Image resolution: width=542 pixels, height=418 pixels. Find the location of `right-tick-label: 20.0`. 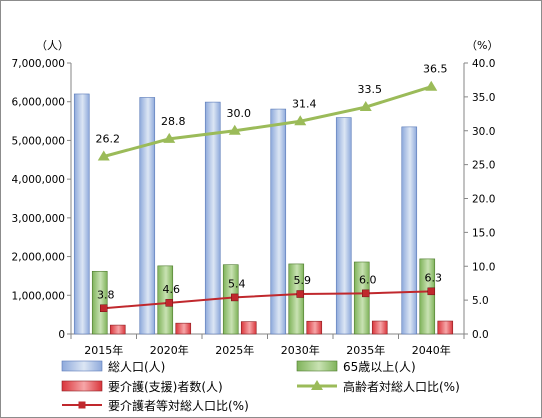

right-tick-label: 20.0 is located at coordinates (483, 200).